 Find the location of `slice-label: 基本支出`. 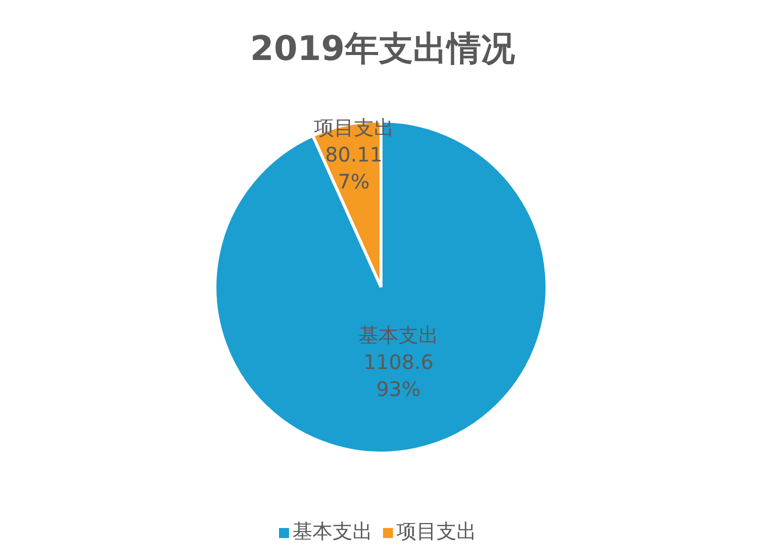

slice-label: 基本支出 is located at coordinates (398, 335).